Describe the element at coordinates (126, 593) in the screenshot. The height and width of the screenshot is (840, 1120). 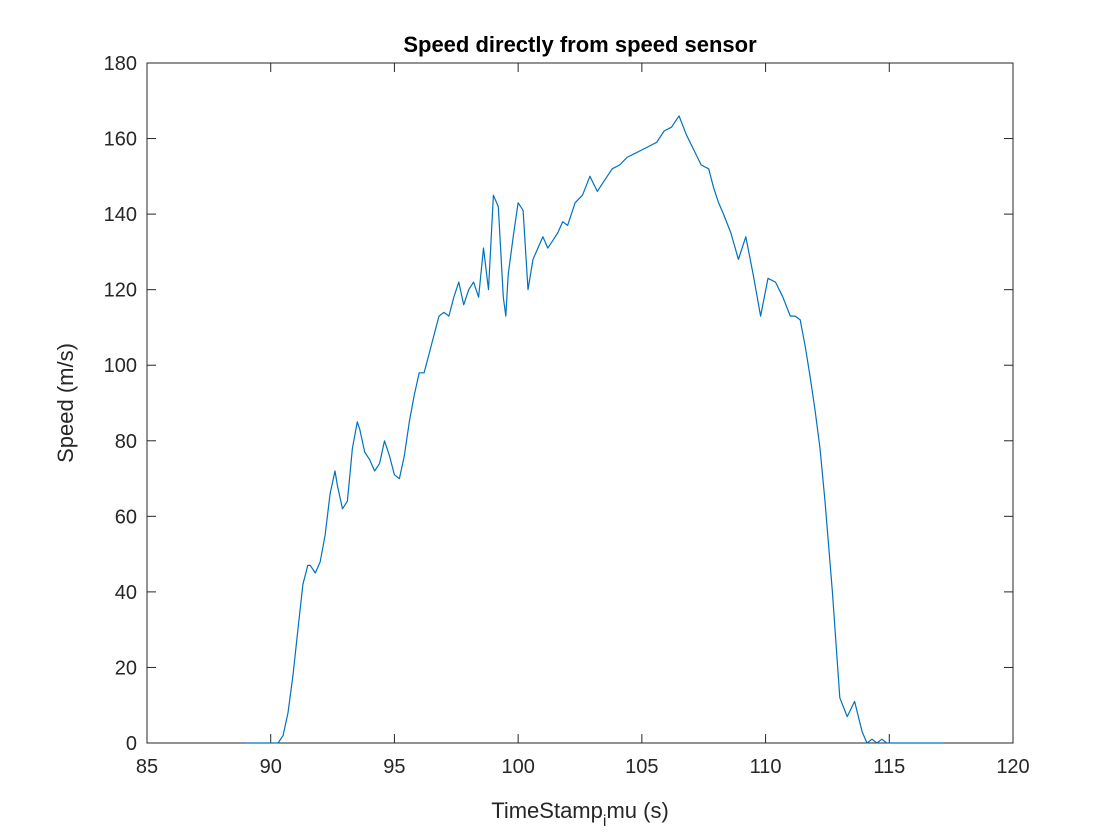
I see `y-tick-label: 40` at that location.